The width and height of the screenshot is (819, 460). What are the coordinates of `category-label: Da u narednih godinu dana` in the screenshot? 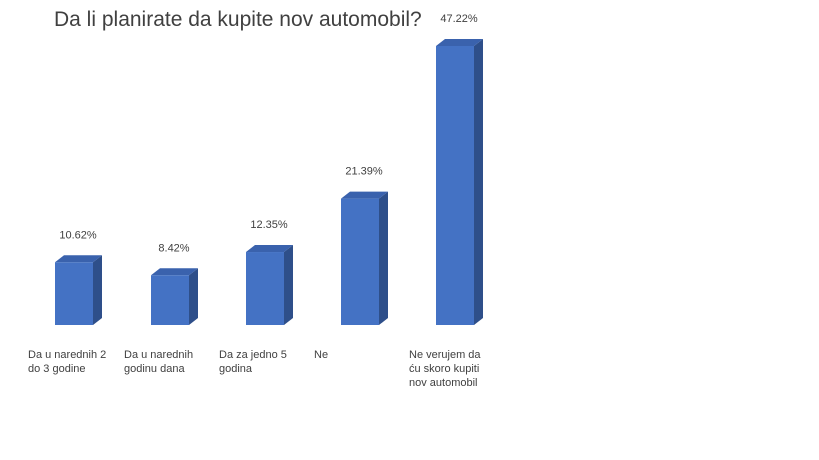 It's located at (158, 362).